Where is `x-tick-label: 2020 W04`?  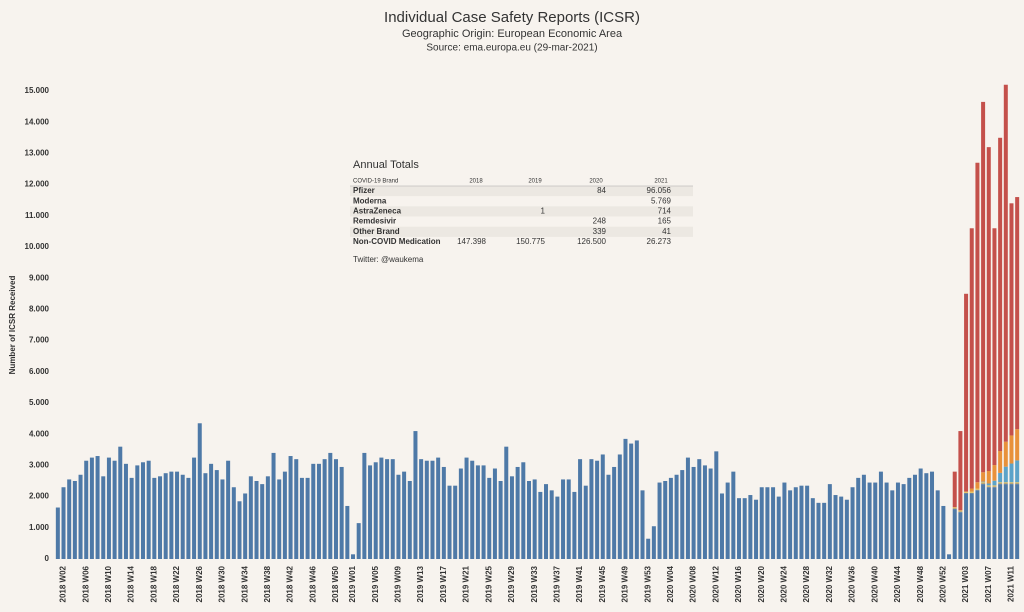 x-tick-label: 2020 W04 is located at coordinates (670, 583).